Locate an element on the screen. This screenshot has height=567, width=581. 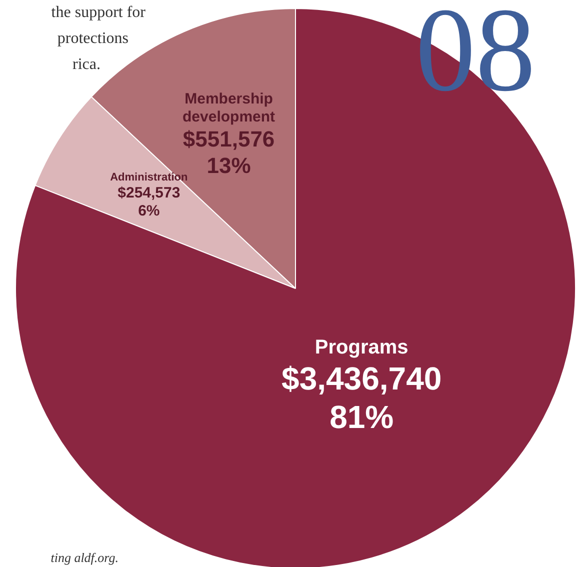
slice-label: Administration is located at coordinates (149, 177).